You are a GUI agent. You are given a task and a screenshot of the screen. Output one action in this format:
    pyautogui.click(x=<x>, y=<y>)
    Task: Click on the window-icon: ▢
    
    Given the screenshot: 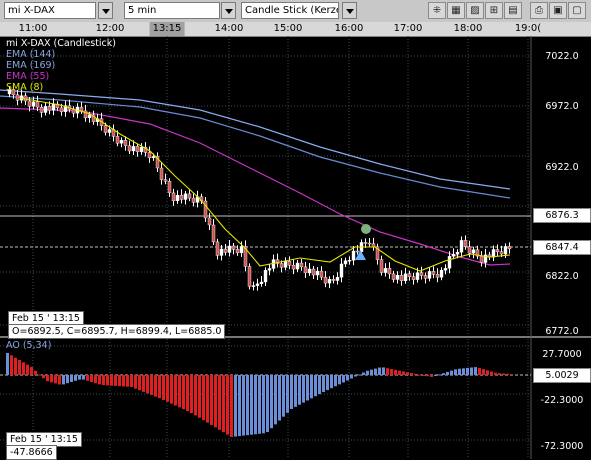 What is the action you would take?
    pyautogui.click(x=577, y=10)
    